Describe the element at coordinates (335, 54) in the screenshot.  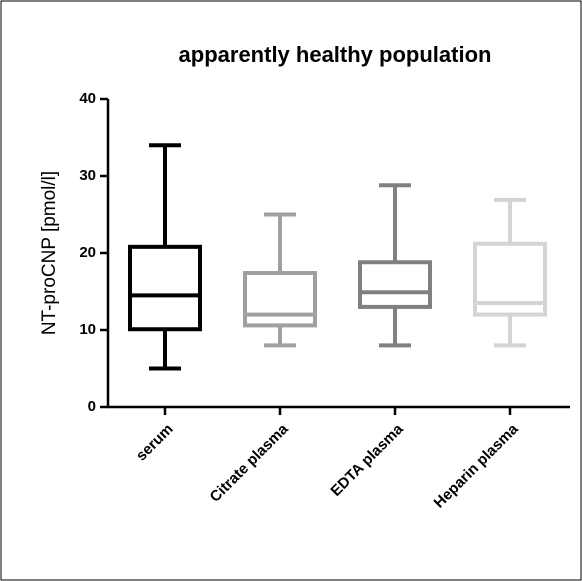
I see `chart-title: apparently healthy population` at that location.